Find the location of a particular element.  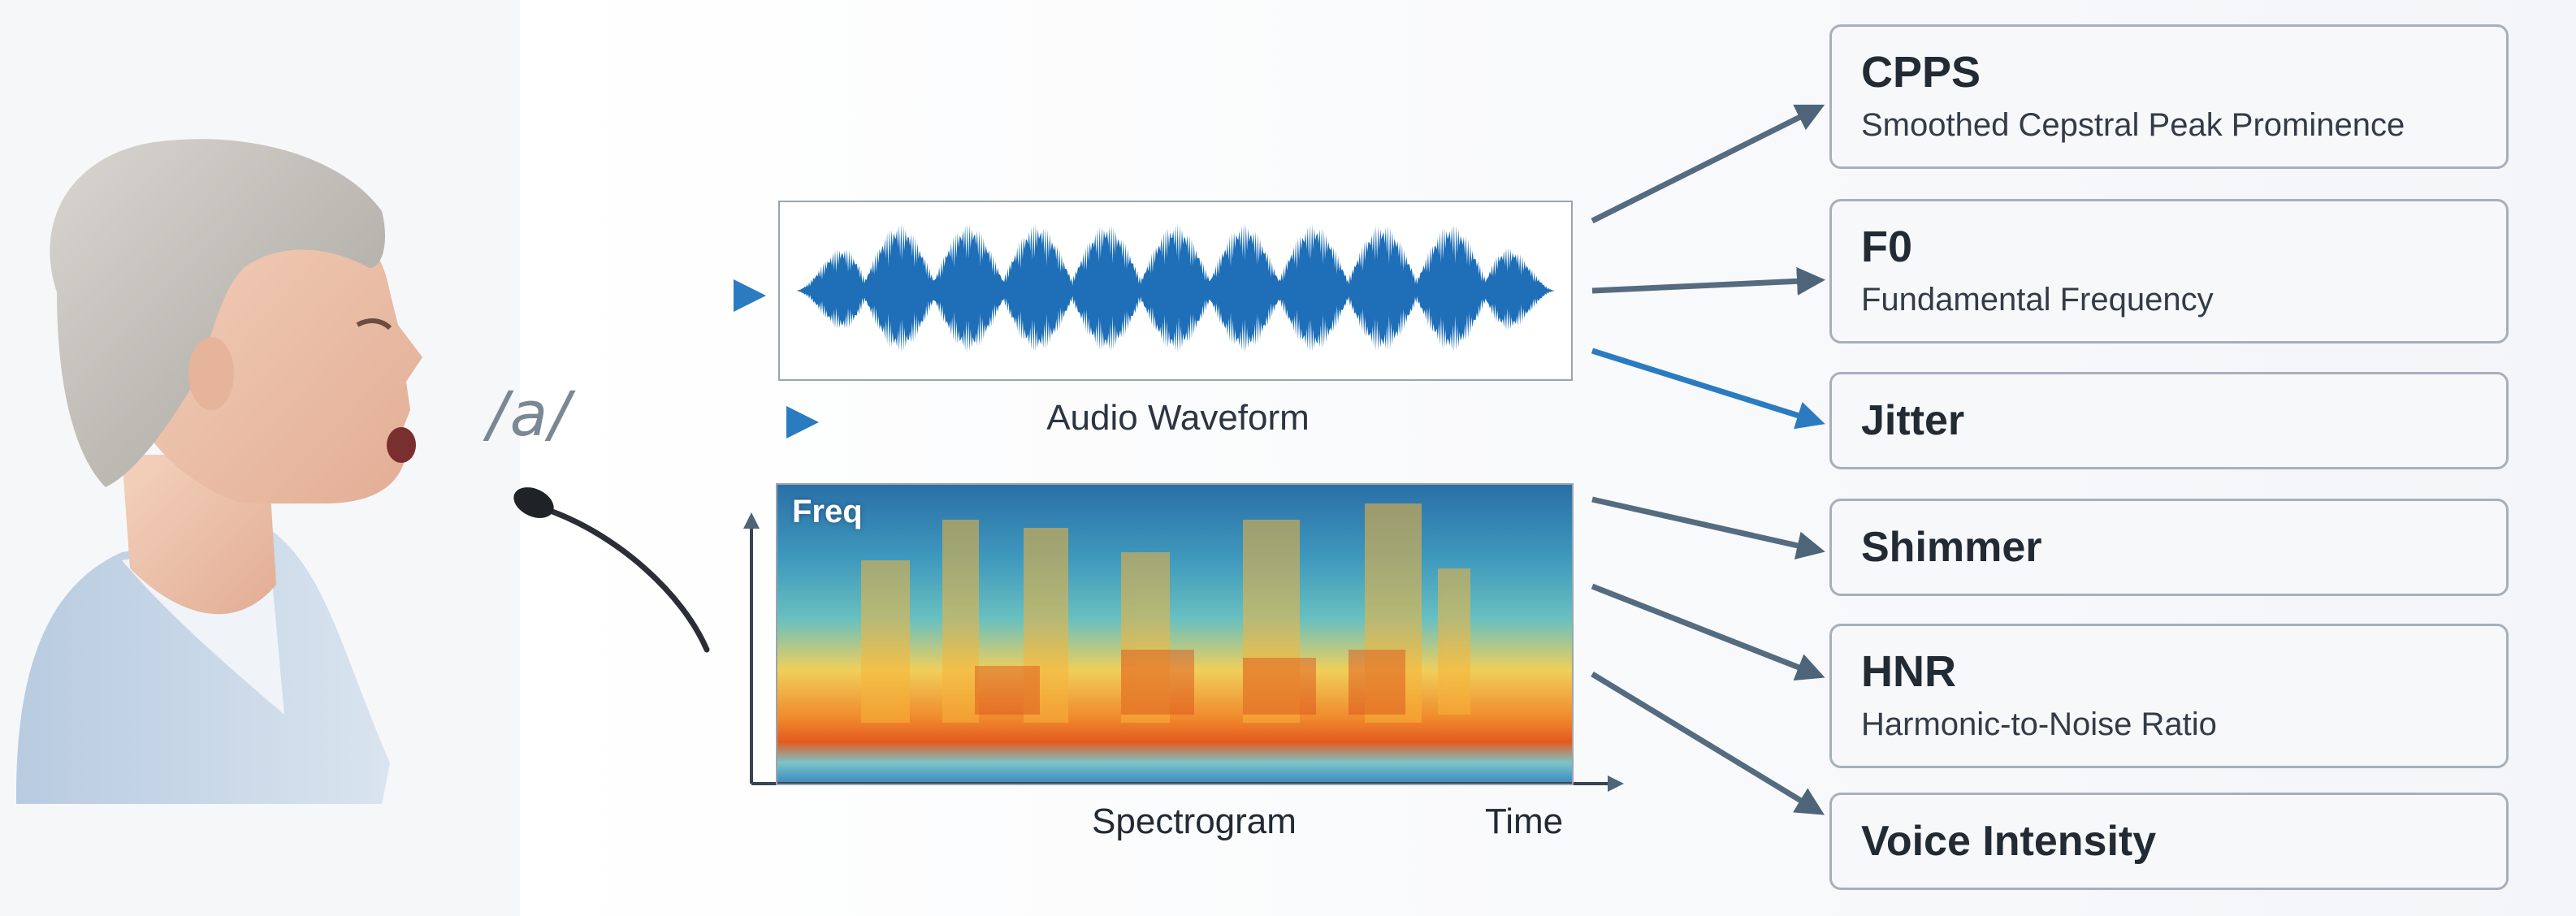

metric-box-voice-intensity: Voice Intensity is located at coordinates (2169, 841).